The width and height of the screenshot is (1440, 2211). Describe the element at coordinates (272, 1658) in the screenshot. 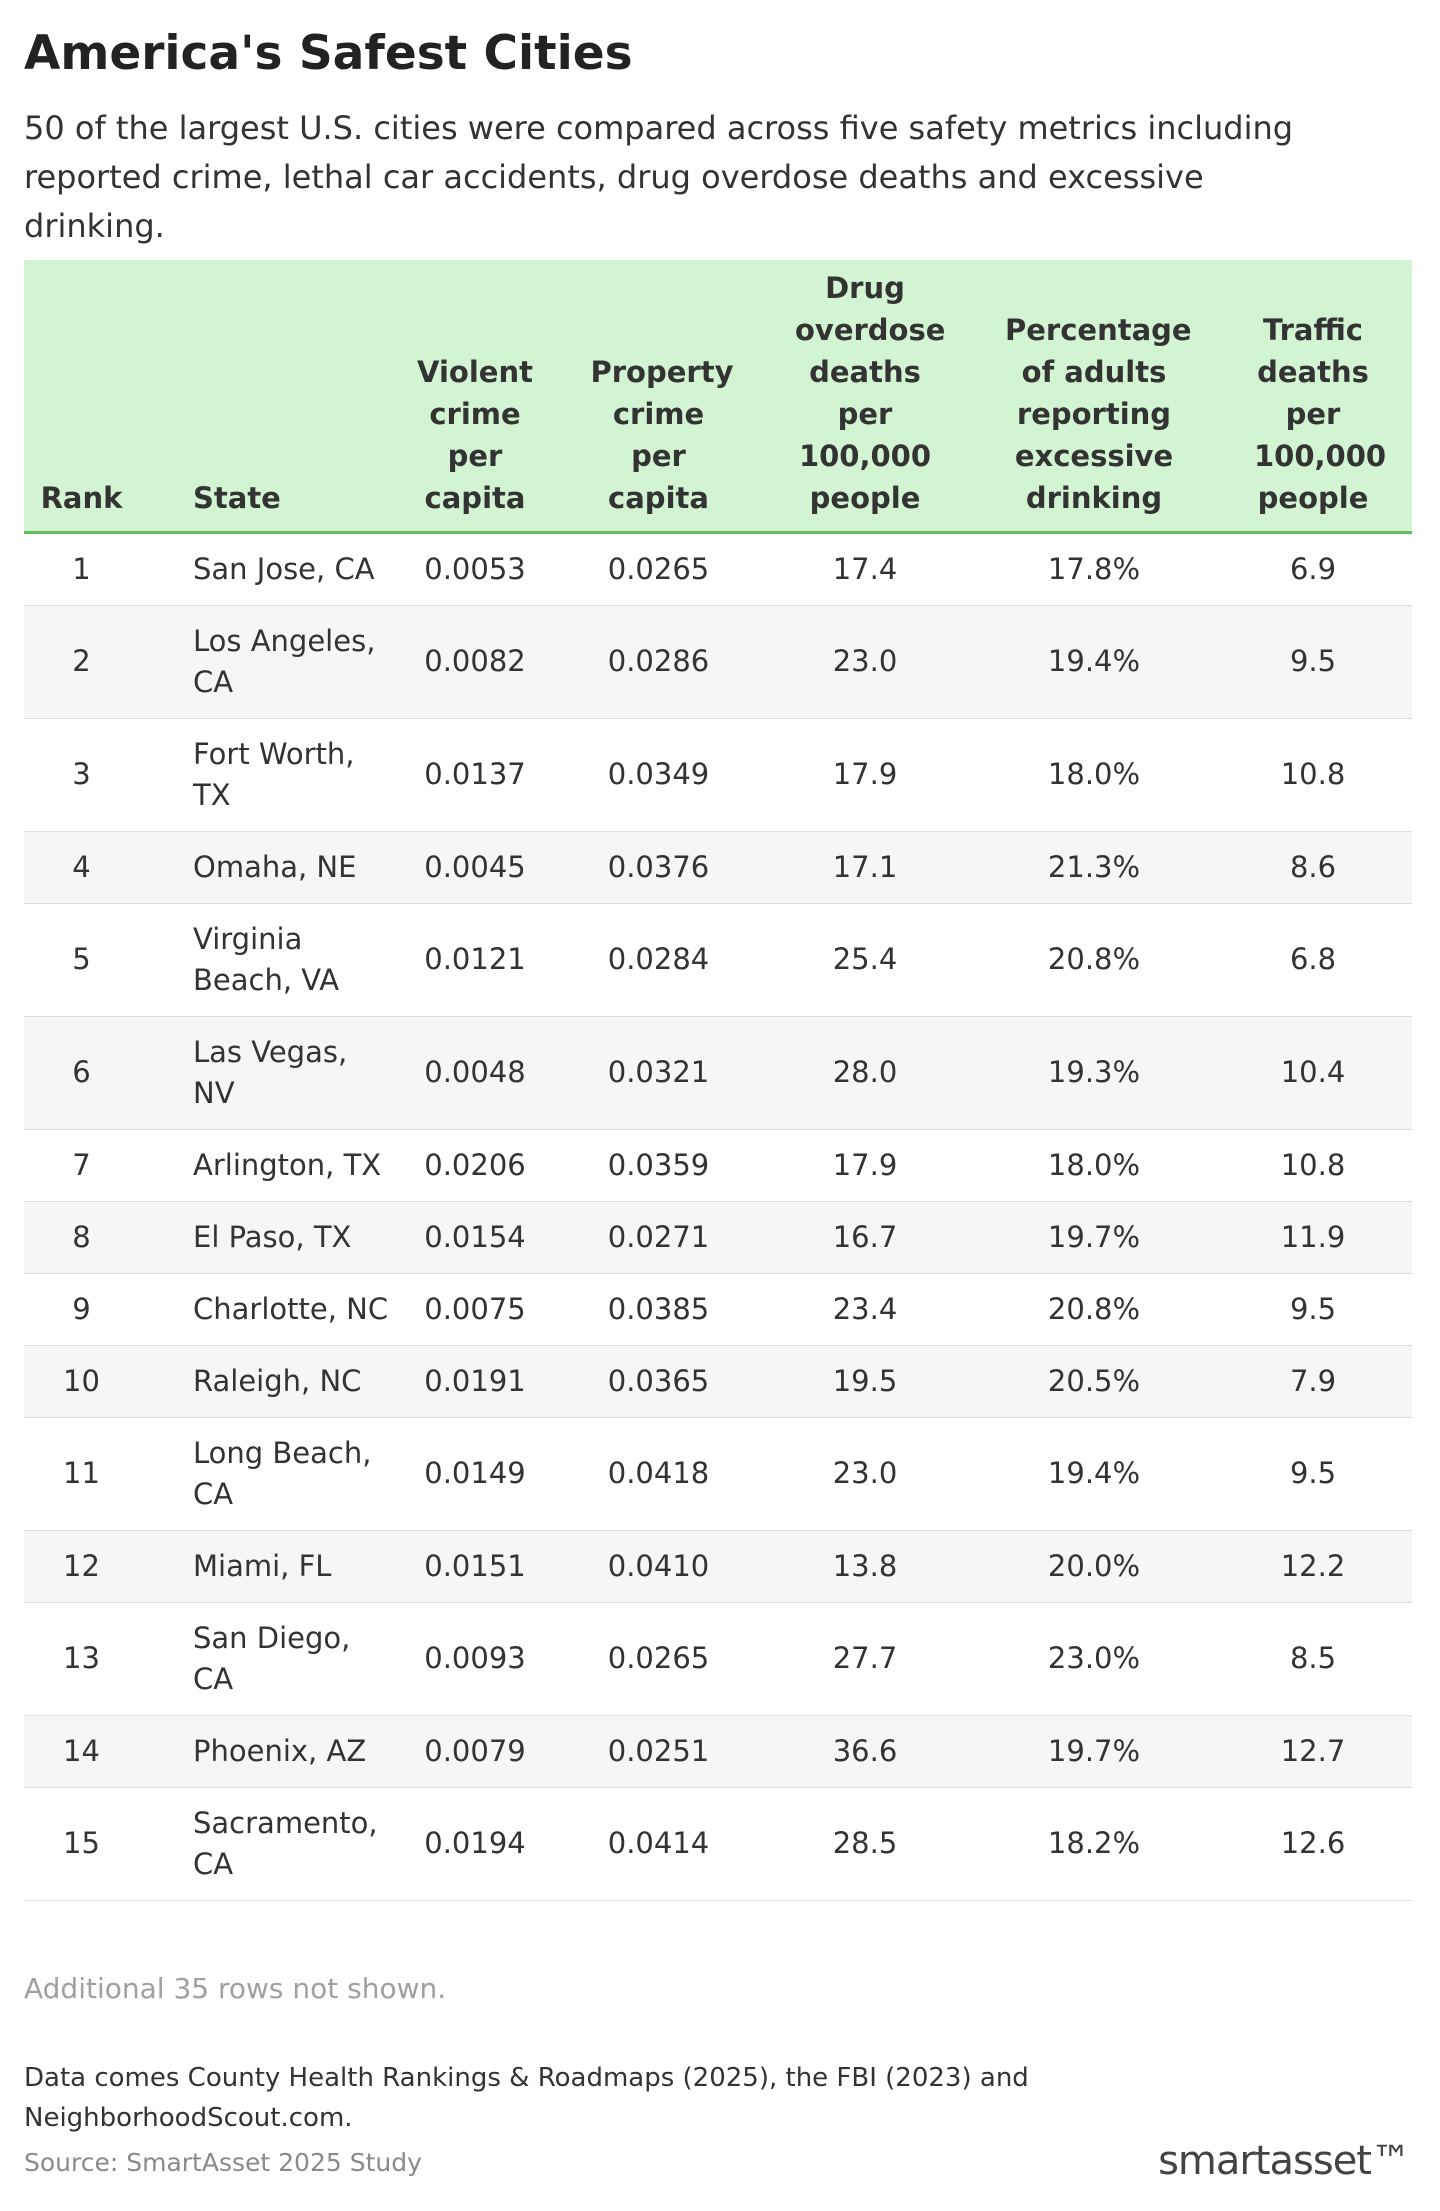

I see `cell-text: San Diego, CA` at that location.